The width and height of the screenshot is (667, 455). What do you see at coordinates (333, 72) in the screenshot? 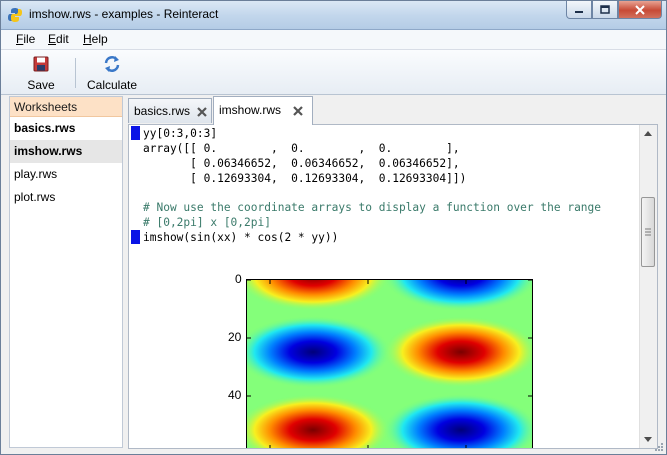
I see `toolbar: Save Calculate` at bounding box center [333, 72].